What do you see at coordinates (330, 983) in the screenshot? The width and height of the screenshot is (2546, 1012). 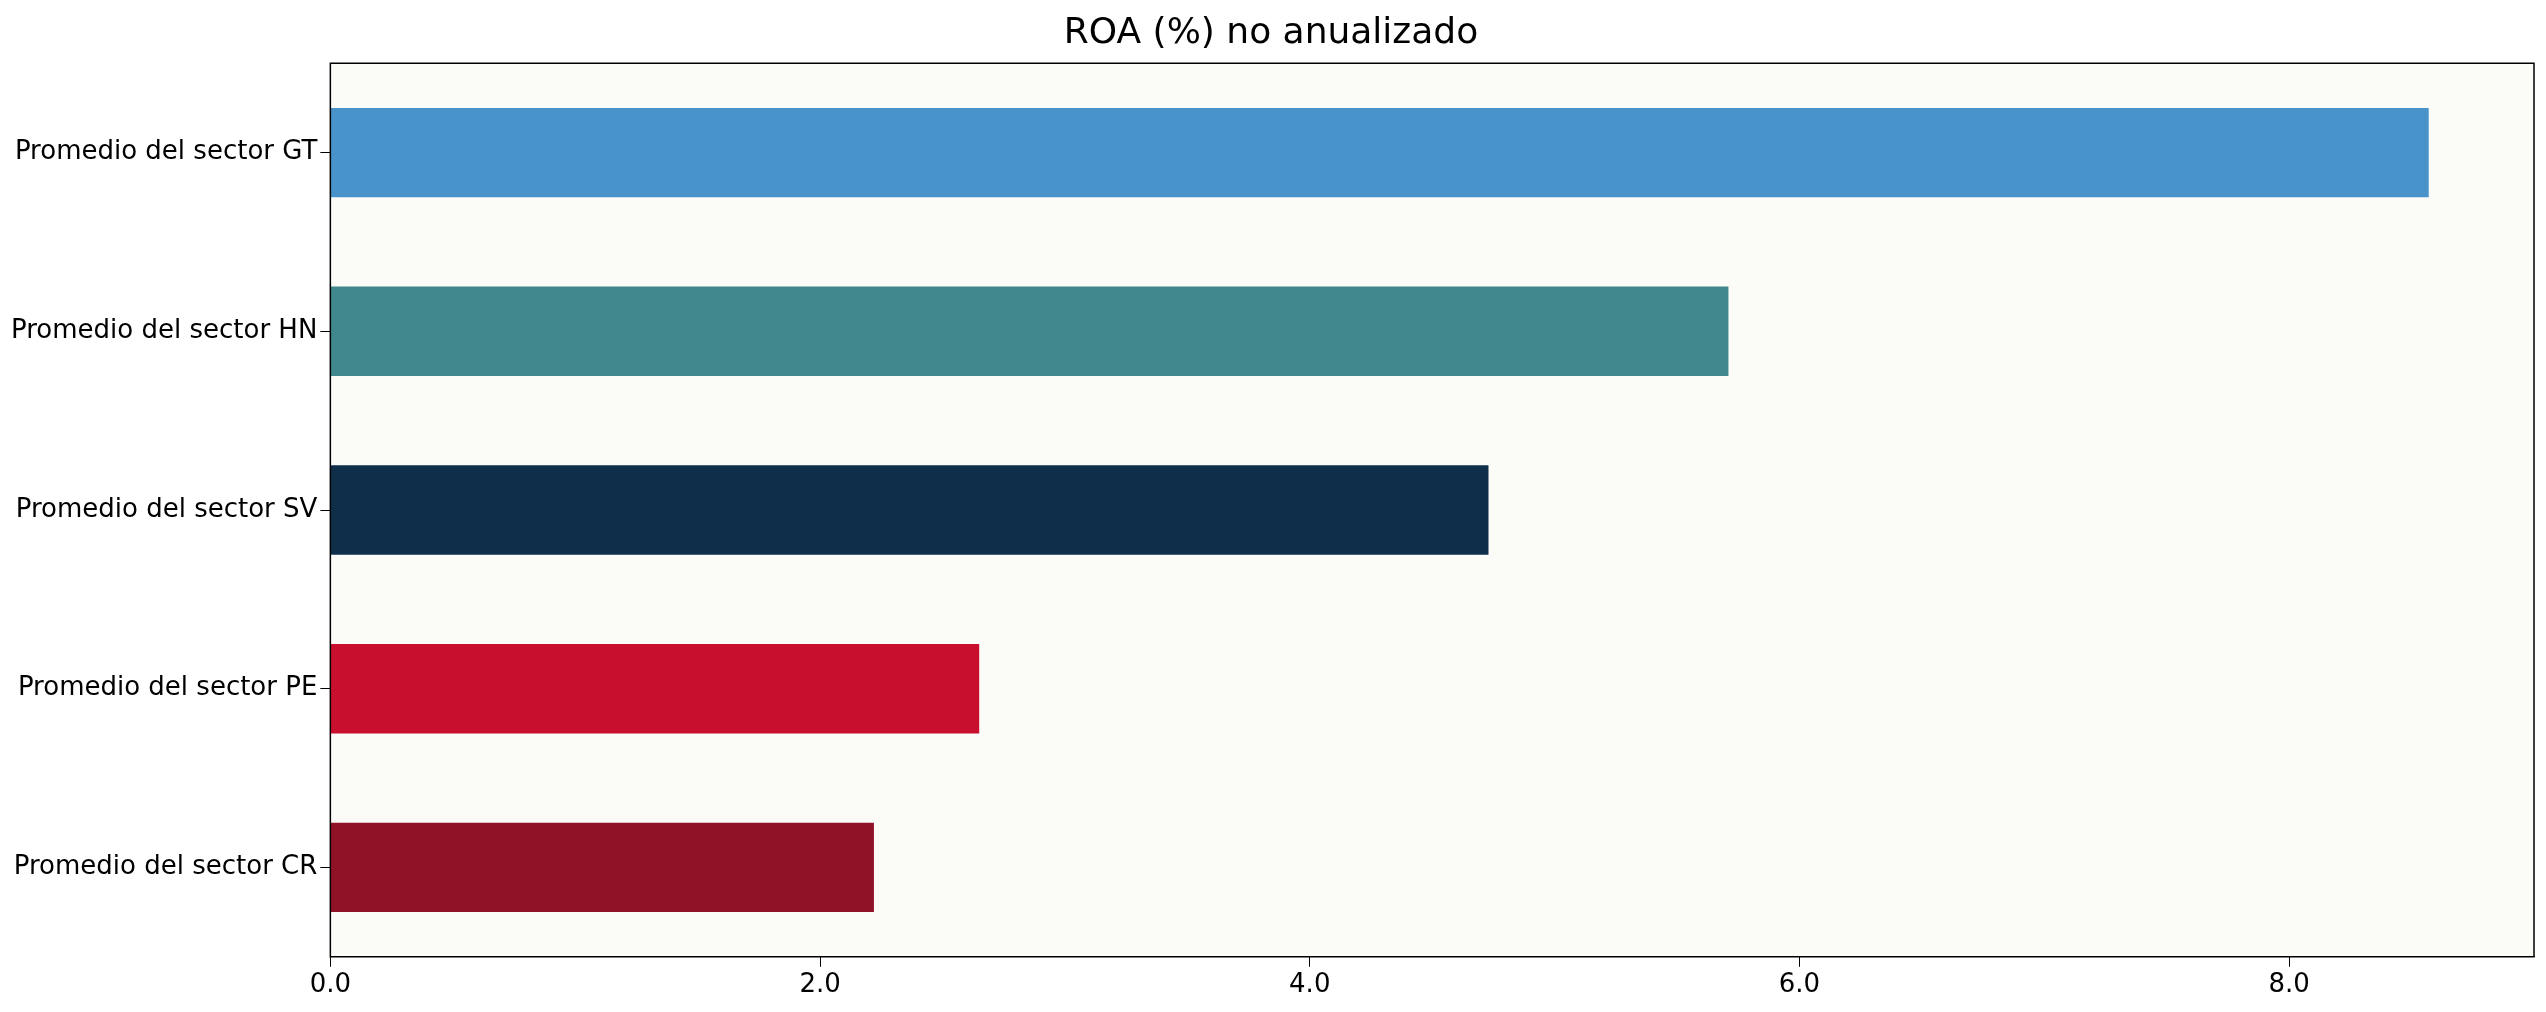 I see `x-tick-label: 0.0` at bounding box center [330, 983].